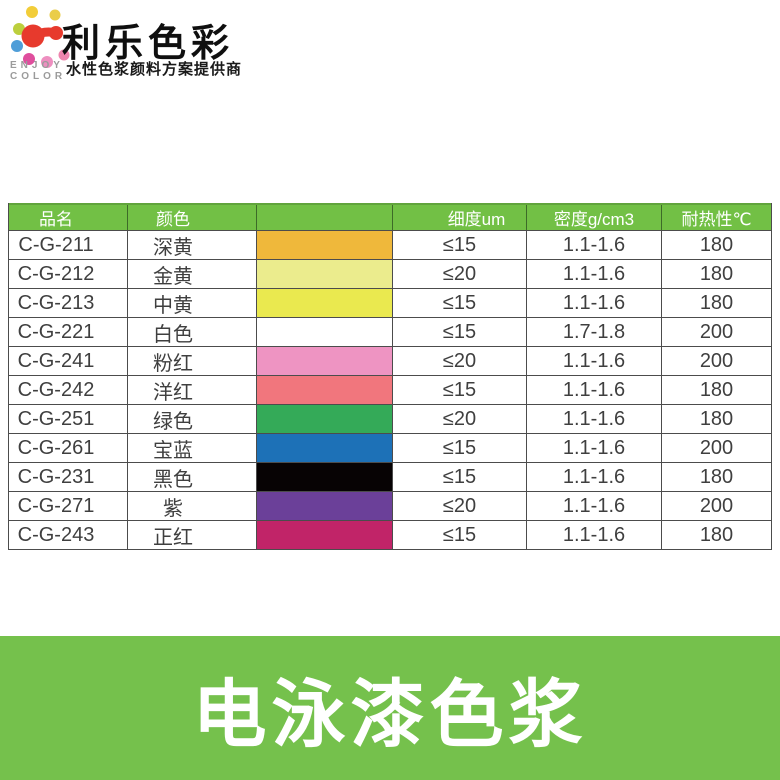 This screenshot has height=780, width=780. What do you see at coordinates (38, 76) in the screenshot?
I see `brand-en-line2: COLOR` at bounding box center [38, 76].